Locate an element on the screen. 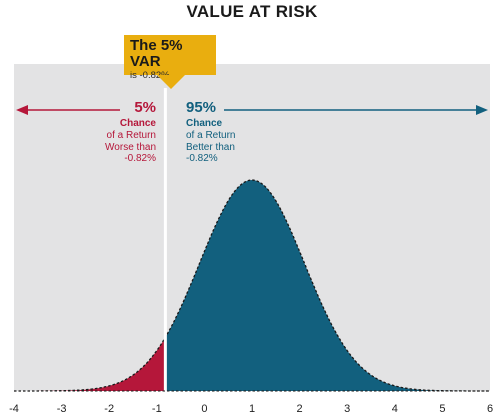 This screenshot has width=504, height=418. left-tail-annotation: 5% Chance of a Return Worse than -0.82% is located at coordinates (130, 132).